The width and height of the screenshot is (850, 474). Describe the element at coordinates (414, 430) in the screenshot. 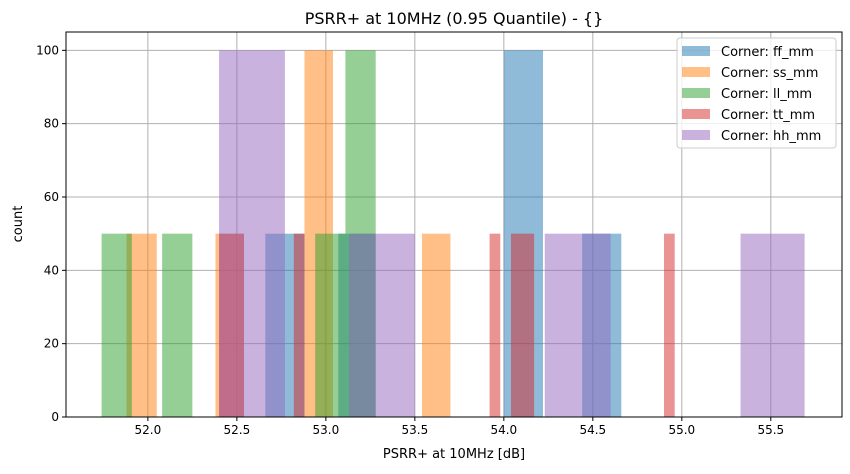

I see `x-tick-label: 53.5` at that location.